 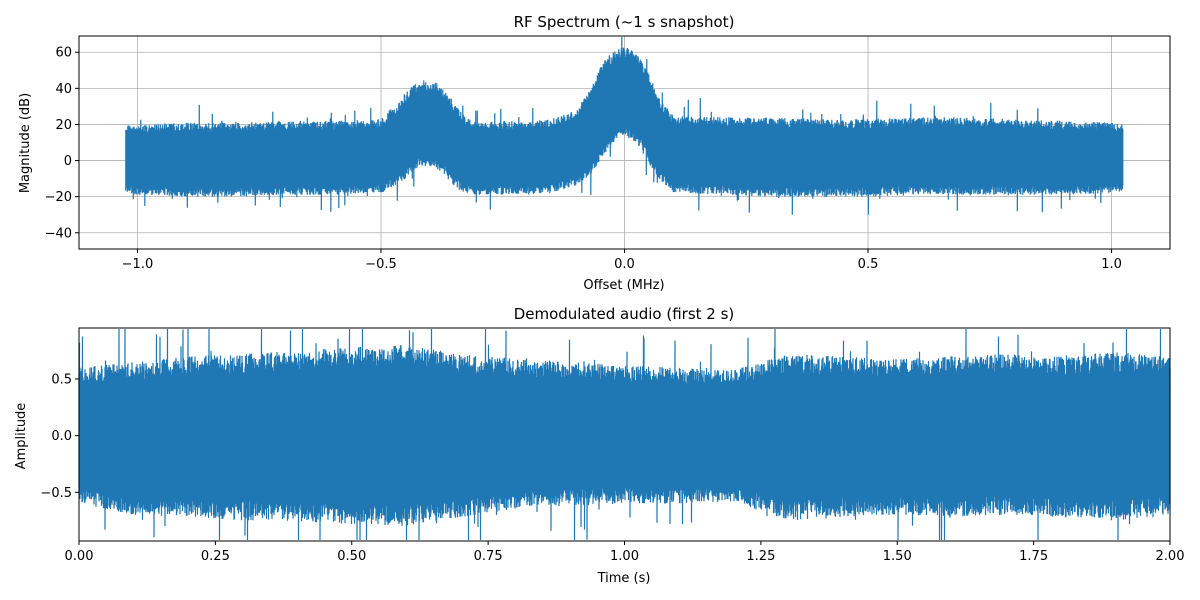 What do you see at coordinates (61, 436) in the screenshot?
I see `audio-ytick-label: 0.0` at bounding box center [61, 436].